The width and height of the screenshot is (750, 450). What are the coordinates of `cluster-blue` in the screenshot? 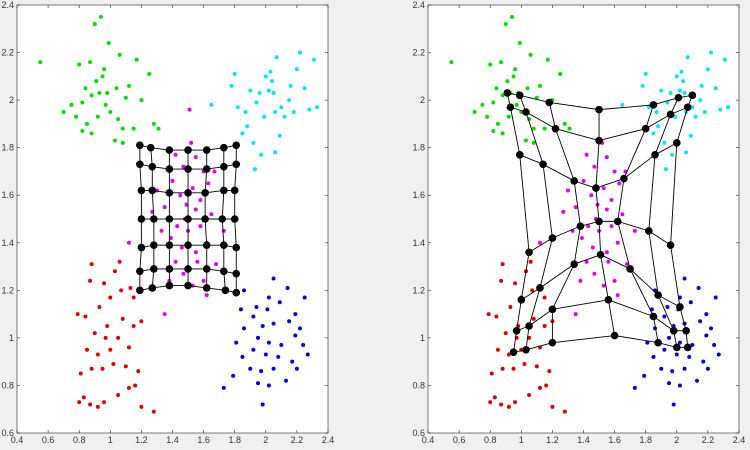 It's located at (676, 341).